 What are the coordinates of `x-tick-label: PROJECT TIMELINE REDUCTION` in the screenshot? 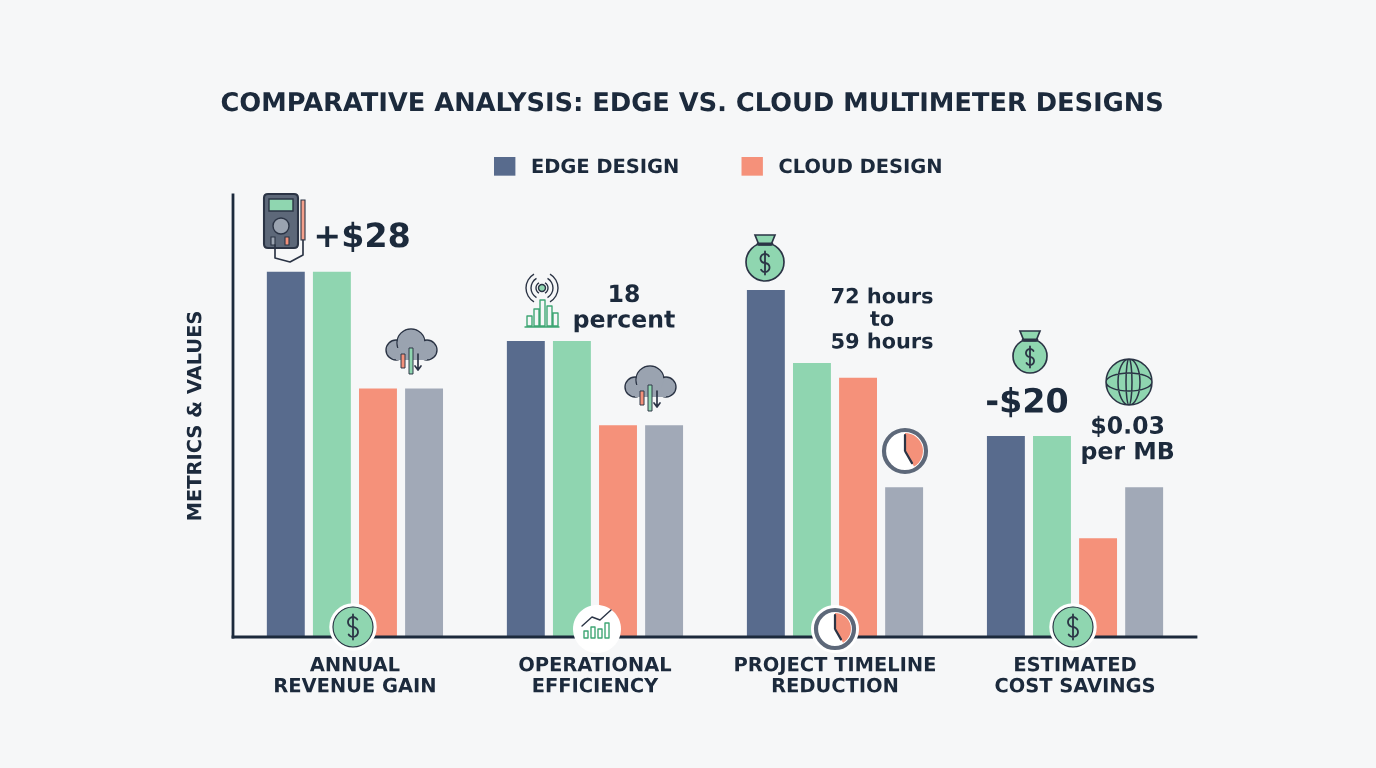 It's located at (835, 674).